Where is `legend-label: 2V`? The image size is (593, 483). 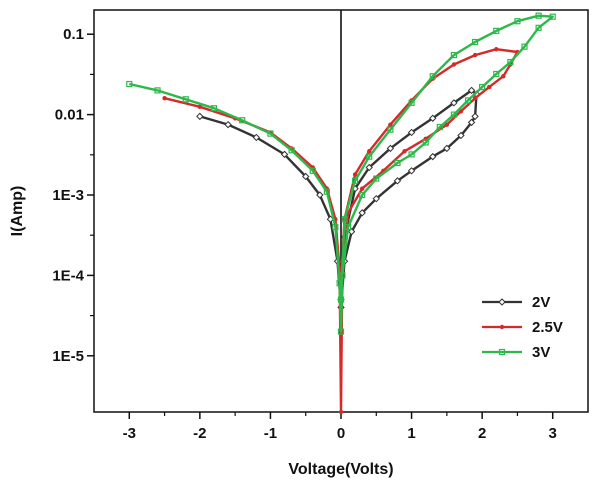 legend-label: 2V is located at coordinates (541, 302).